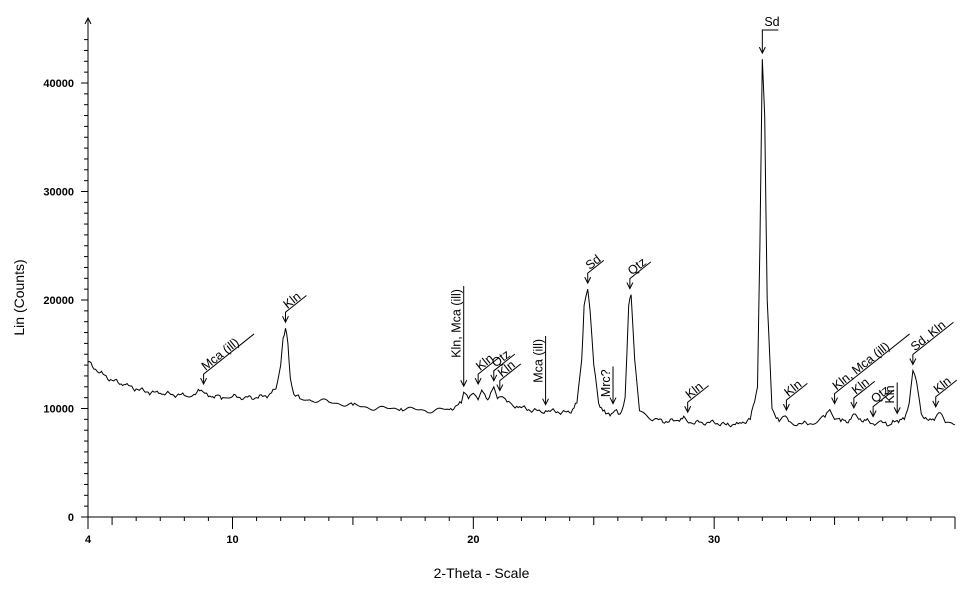 The image size is (965, 590). I want to click on annotation-label: Sd, Kln, so click(928, 336).